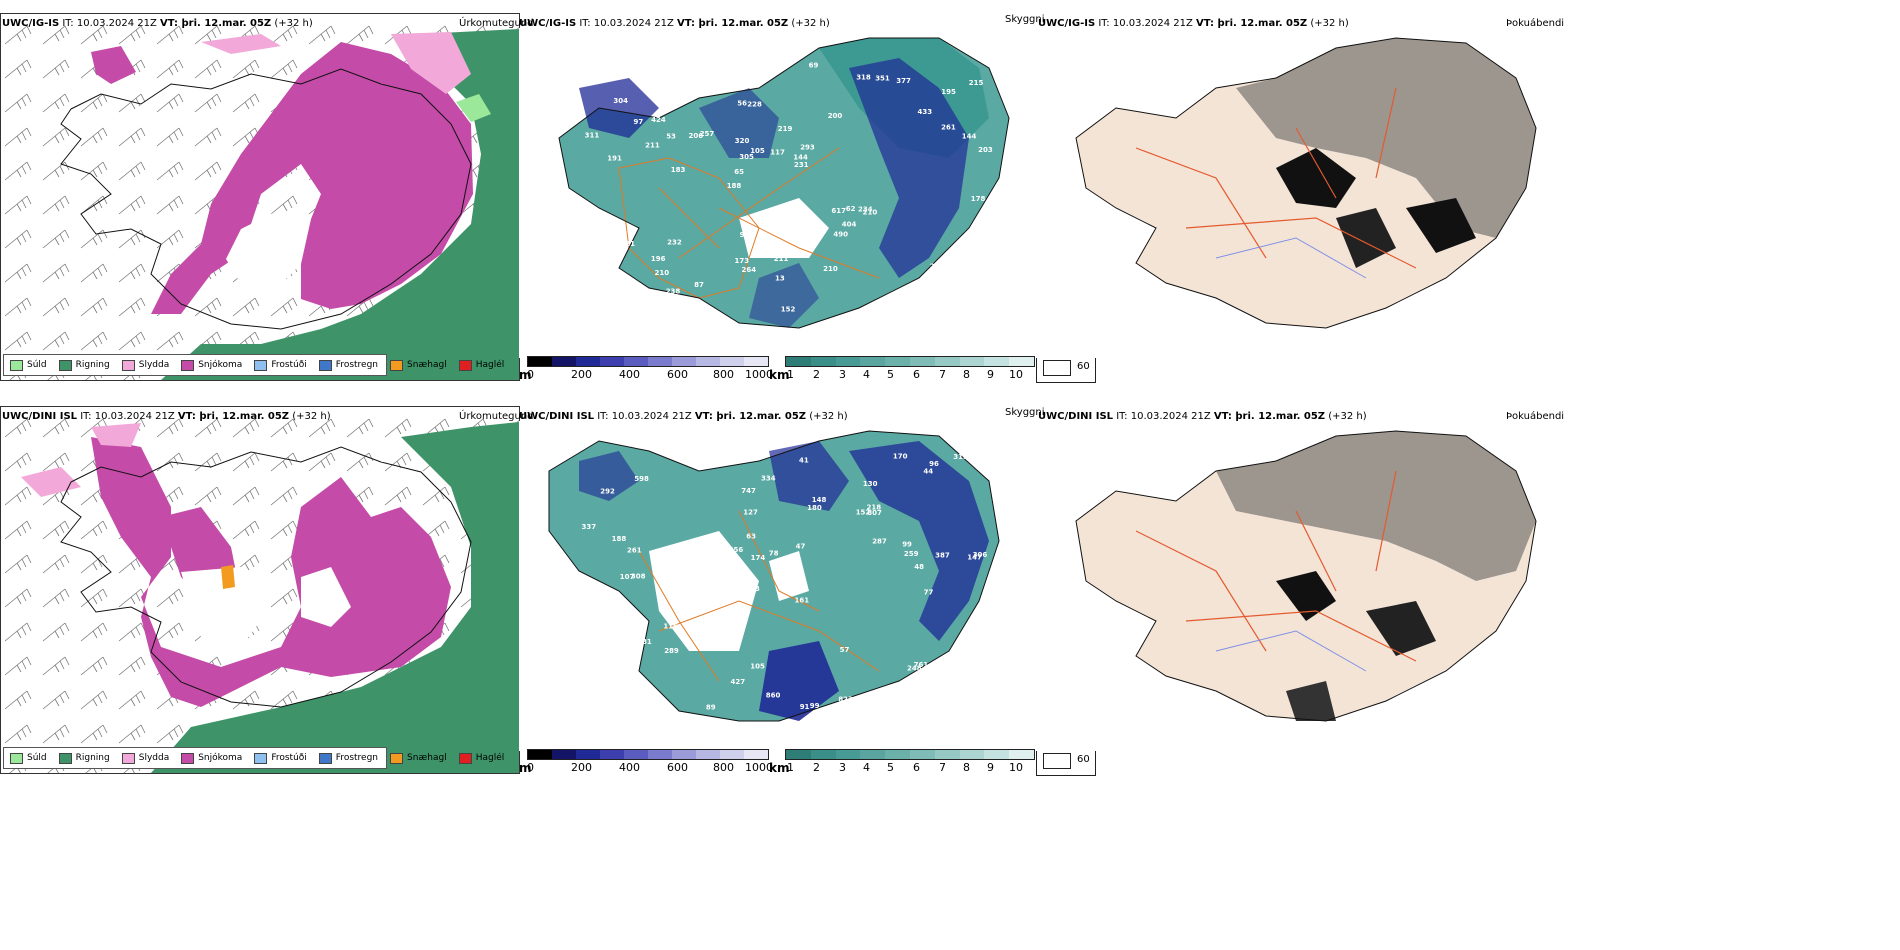 The image size is (1900, 950). Describe the element at coordinates (750, 513) in the screenshot. I see `cloud-base-value: 127` at that location.